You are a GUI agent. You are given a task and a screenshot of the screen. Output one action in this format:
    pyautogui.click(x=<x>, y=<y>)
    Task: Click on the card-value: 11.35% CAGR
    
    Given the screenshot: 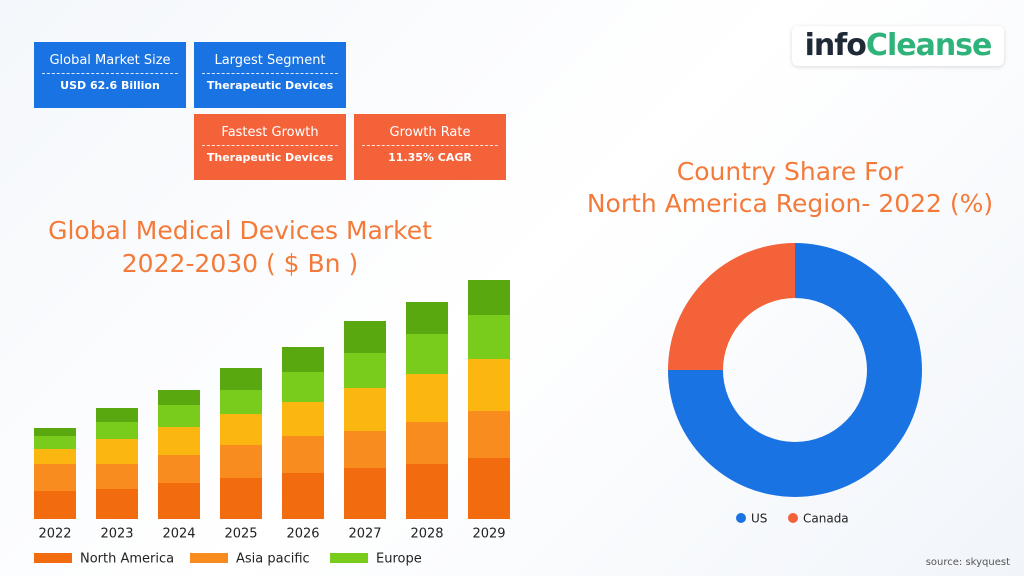 What is the action you would take?
    pyautogui.click(x=430, y=157)
    